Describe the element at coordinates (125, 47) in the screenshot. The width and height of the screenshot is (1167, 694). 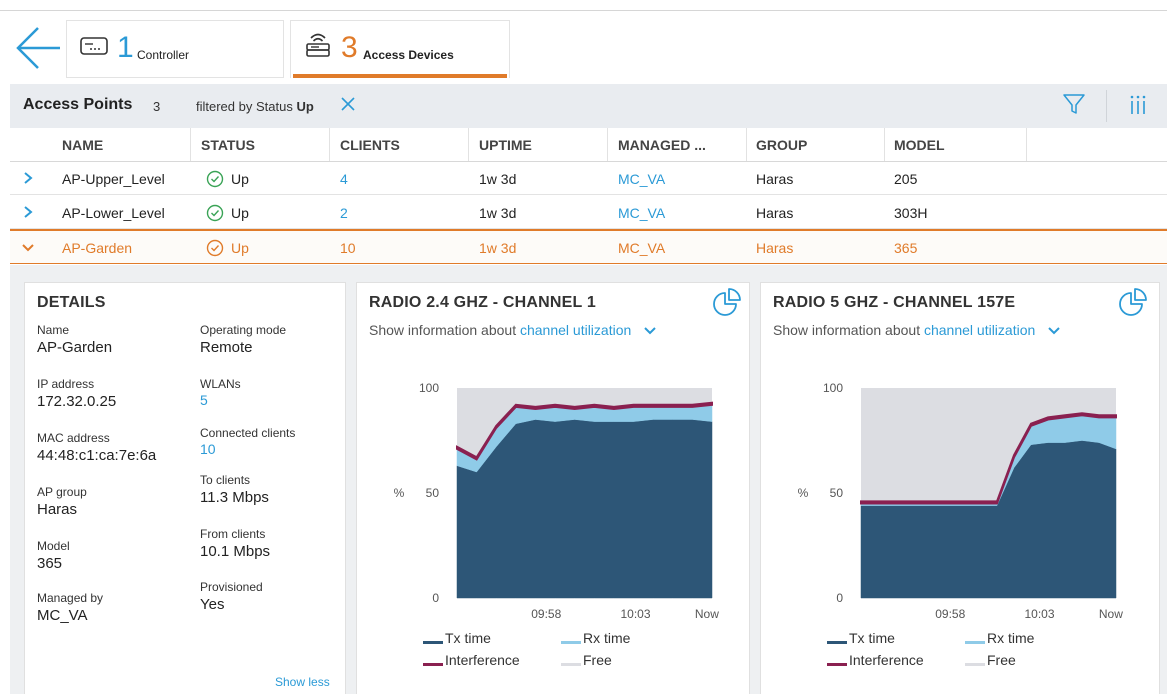
I see `tab-controller-count: 1` at that location.